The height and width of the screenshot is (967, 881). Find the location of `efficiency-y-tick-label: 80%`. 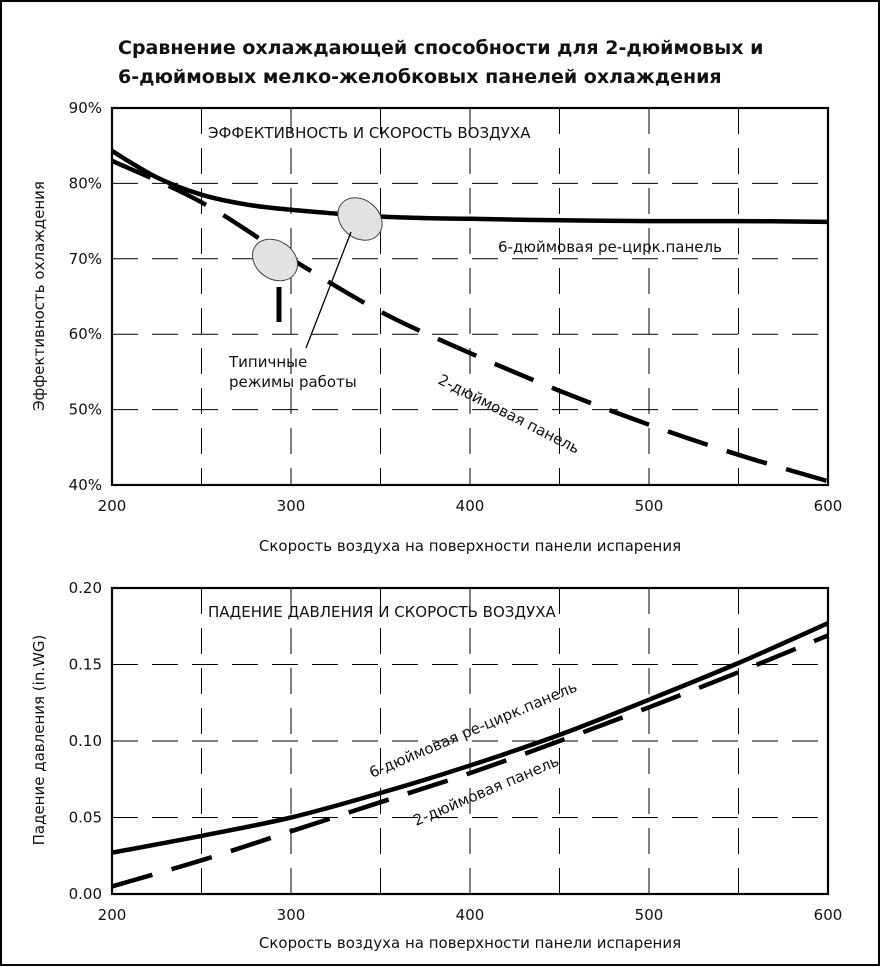

efficiency-y-tick-label: 80% is located at coordinates (85, 183).